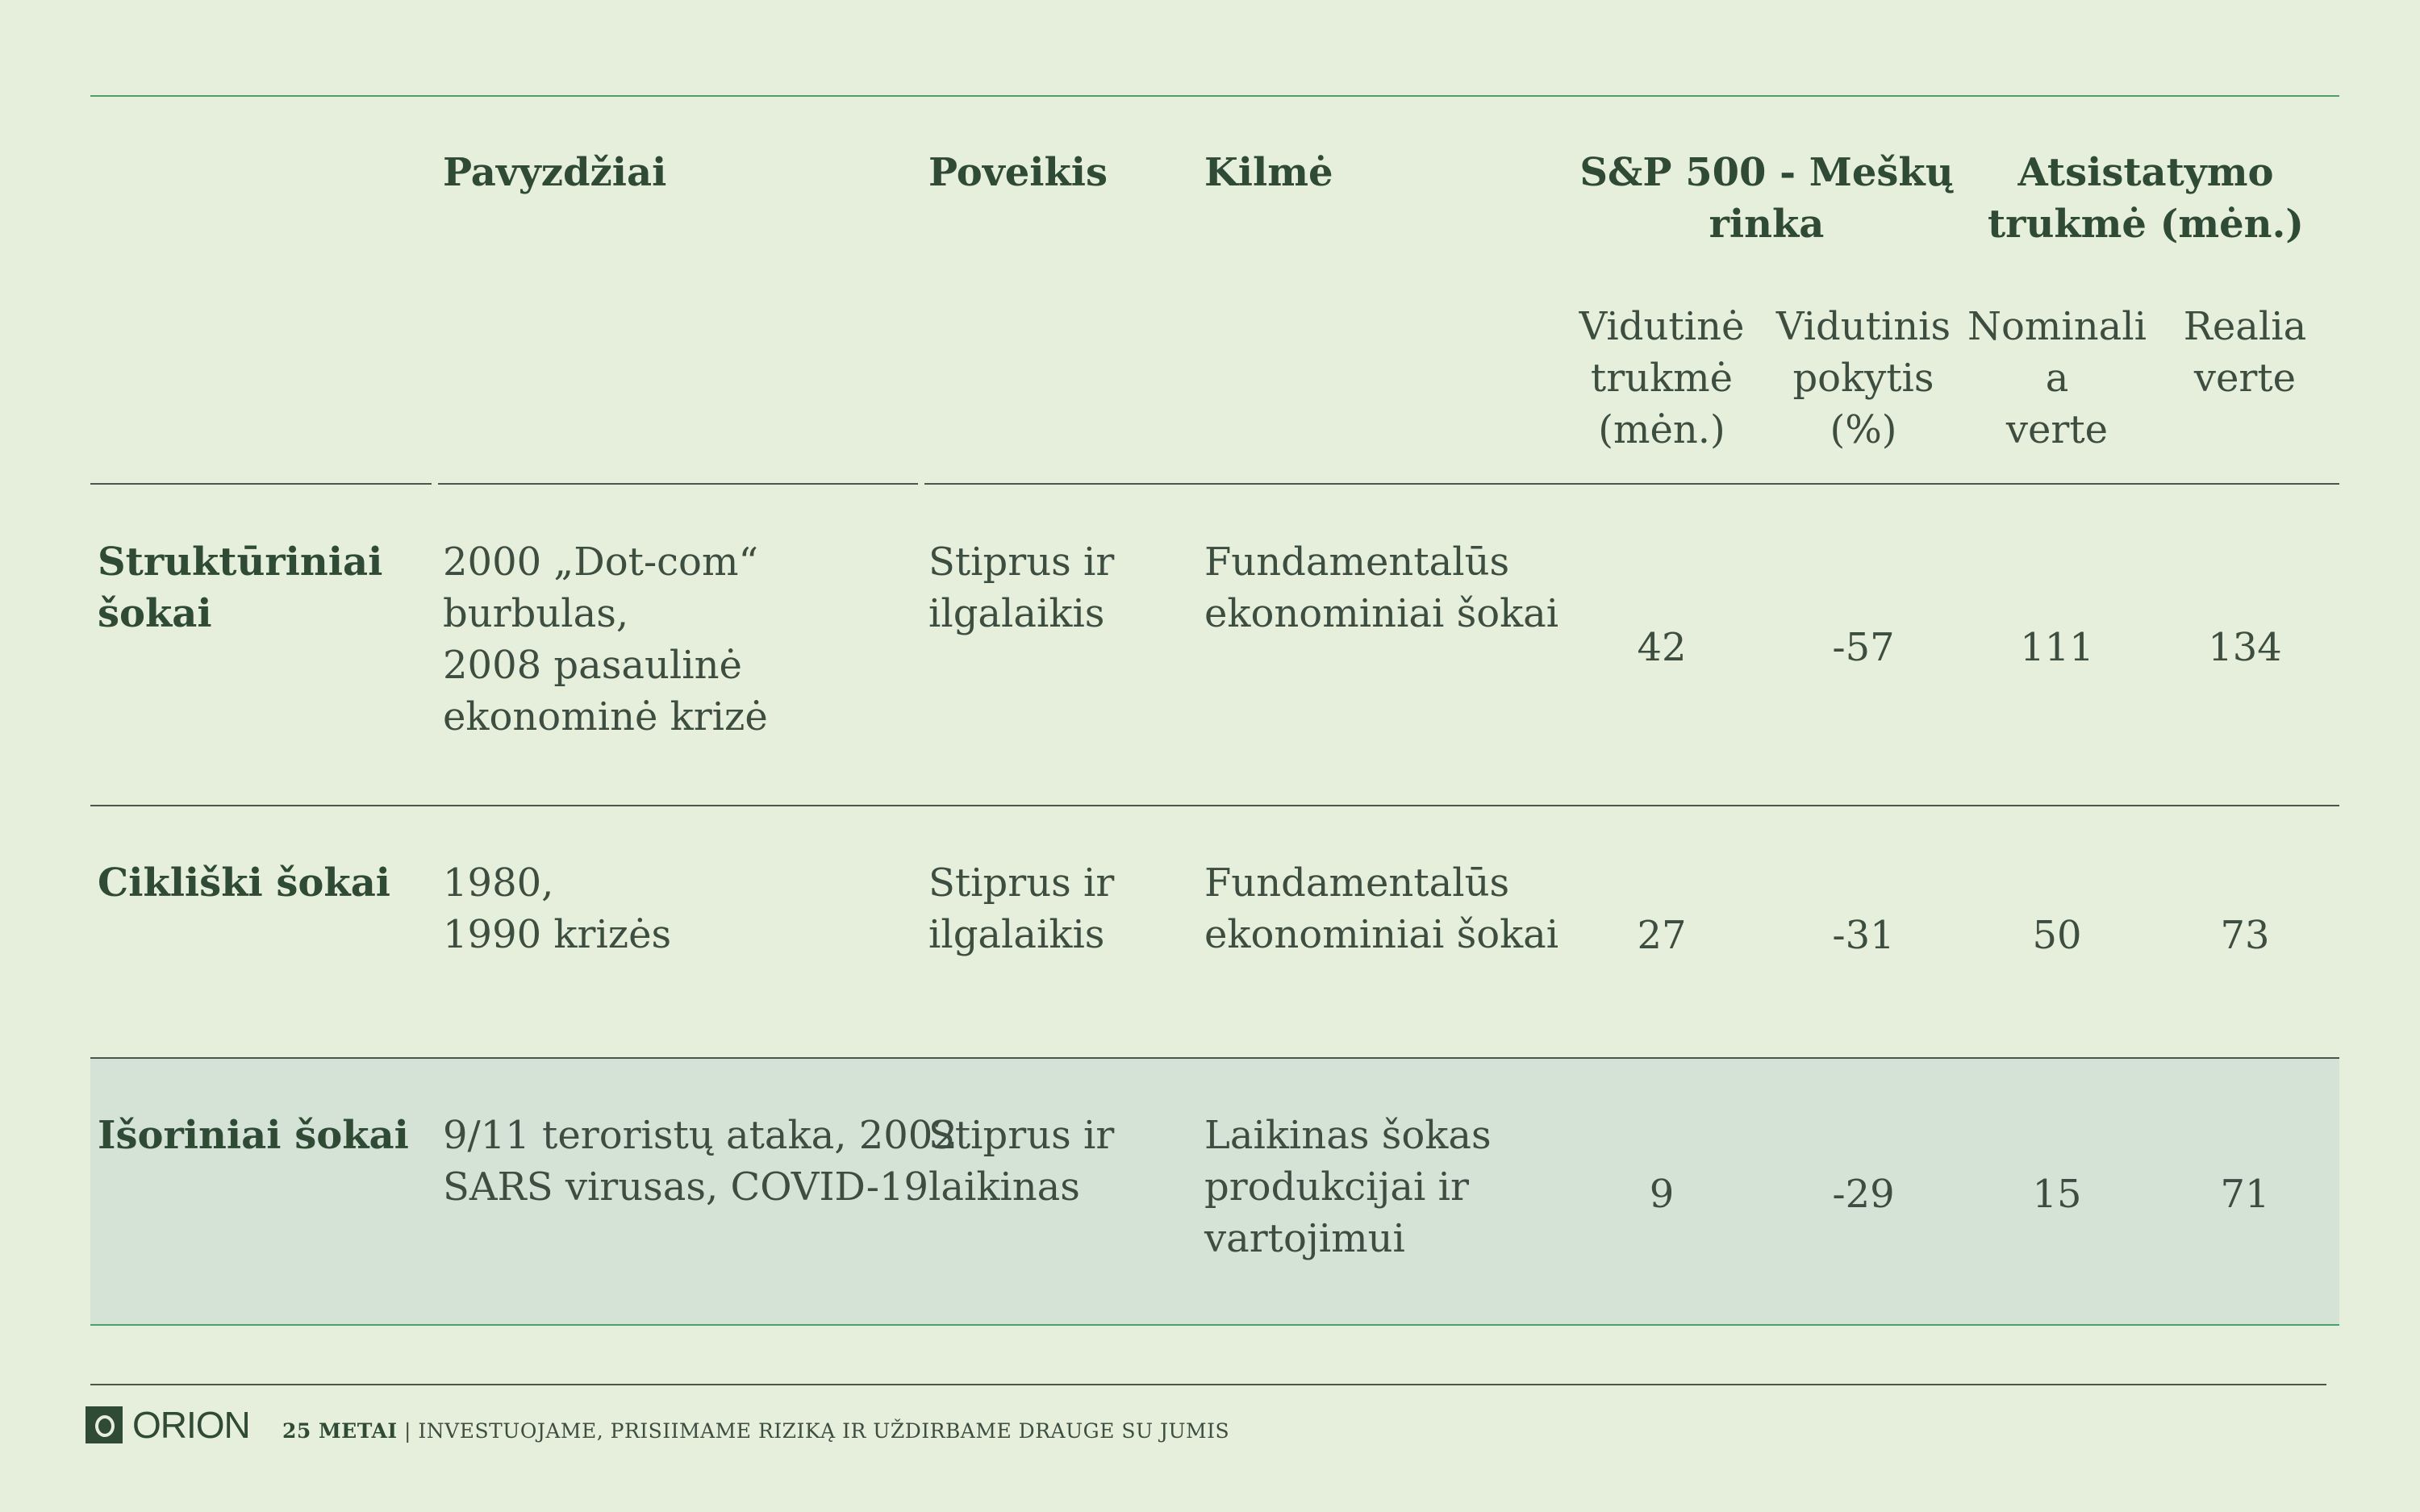 Image resolution: width=2420 pixels, height=1512 pixels. I want to click on header-bottom-rule, so click(1214, 484).